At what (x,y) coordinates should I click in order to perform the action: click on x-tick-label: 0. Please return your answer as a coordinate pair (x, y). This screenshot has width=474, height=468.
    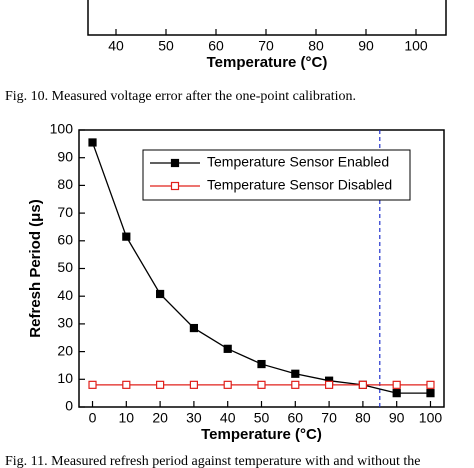
    Looking at the image, I should click on (93, 418).